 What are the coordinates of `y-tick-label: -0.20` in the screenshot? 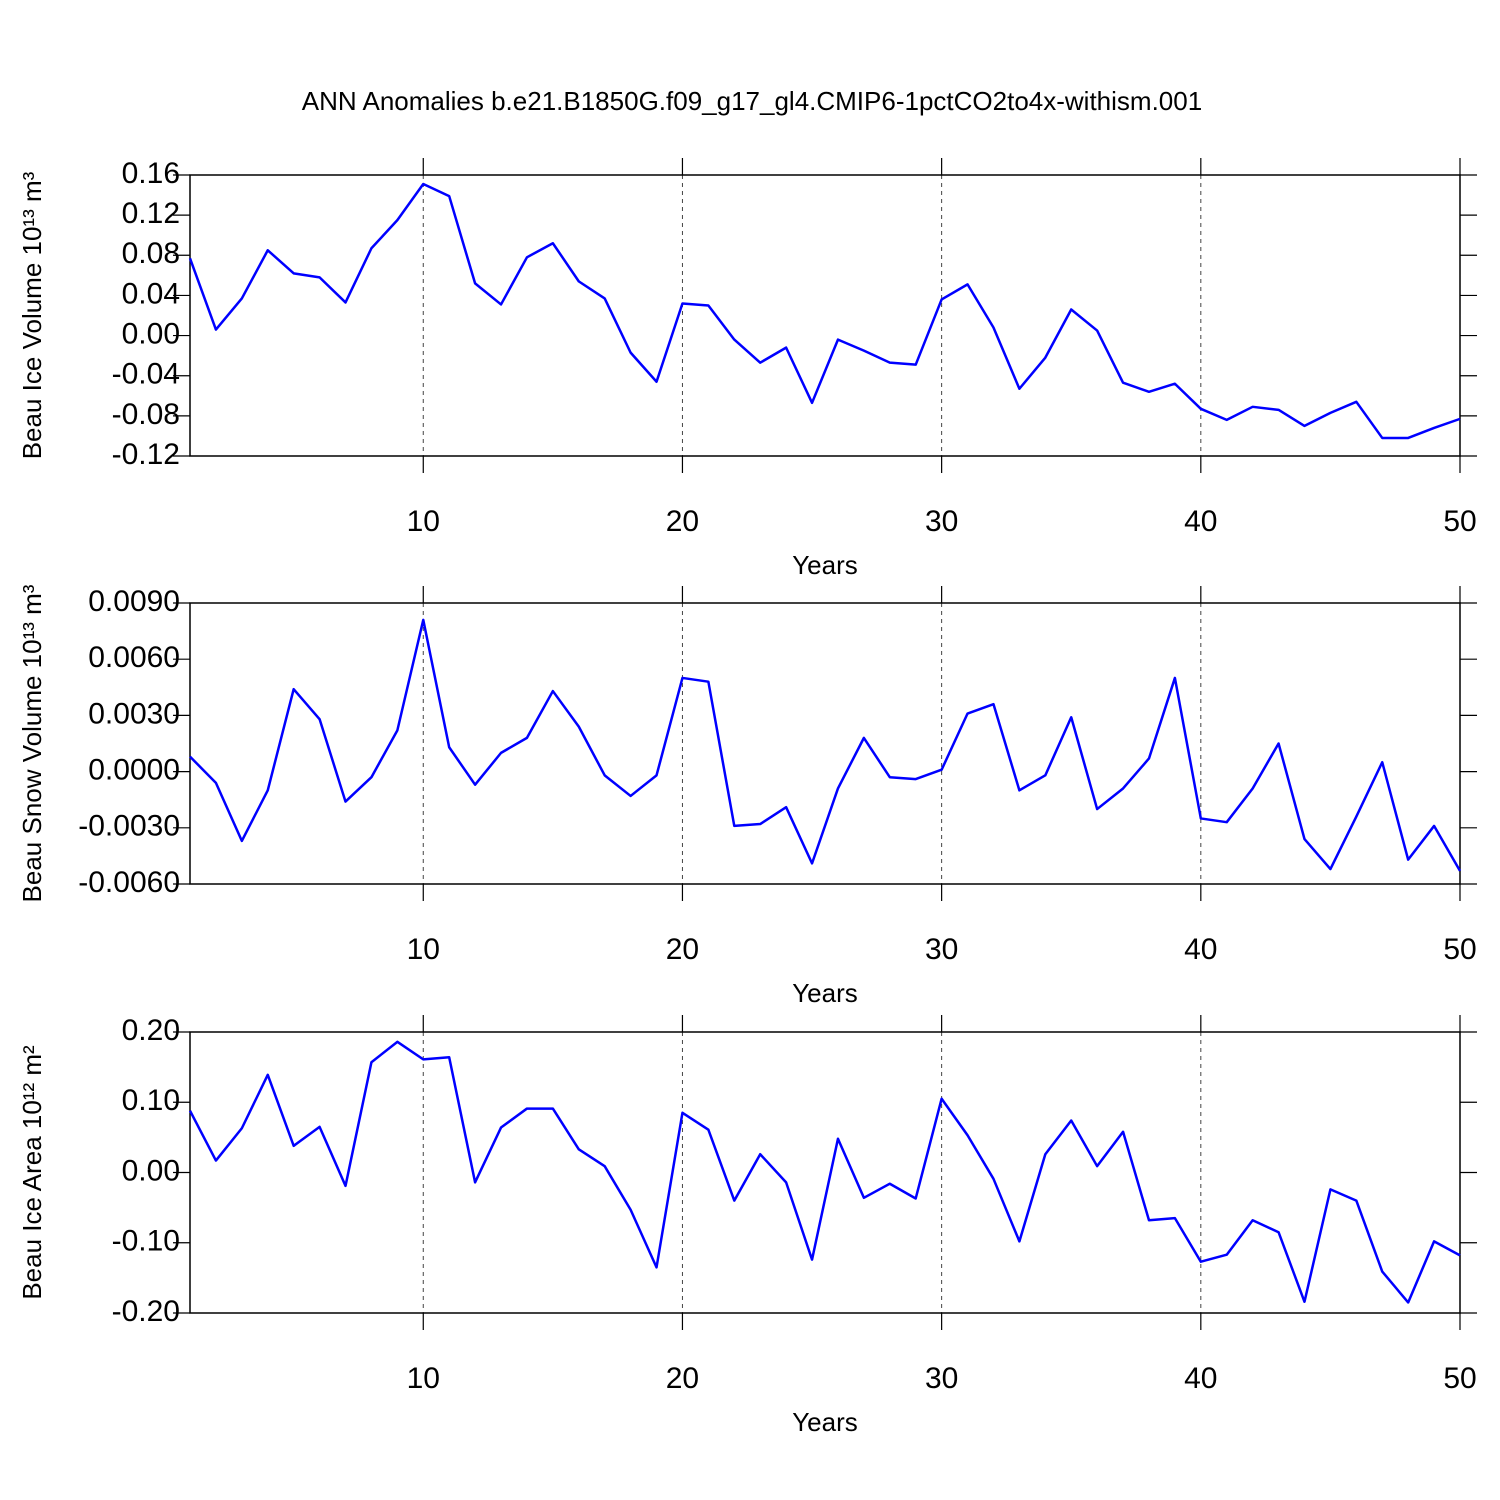 It's located at (146, 1311).